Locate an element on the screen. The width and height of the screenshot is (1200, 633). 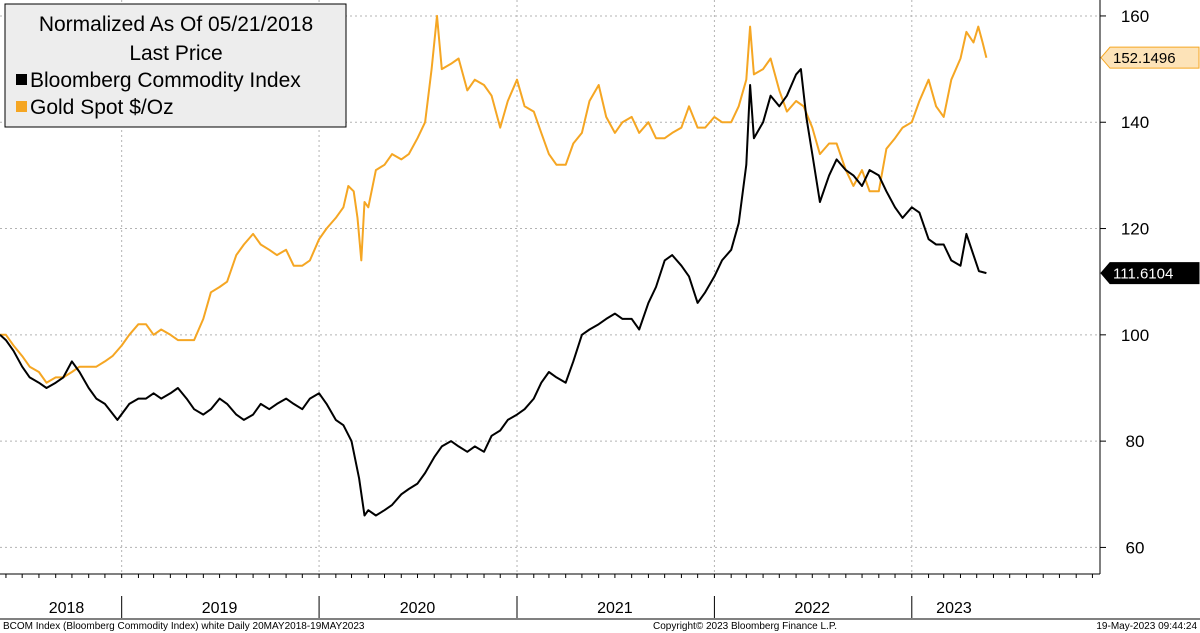
x-tick-label-2021: 2021 is located at coordinates (615, 608).